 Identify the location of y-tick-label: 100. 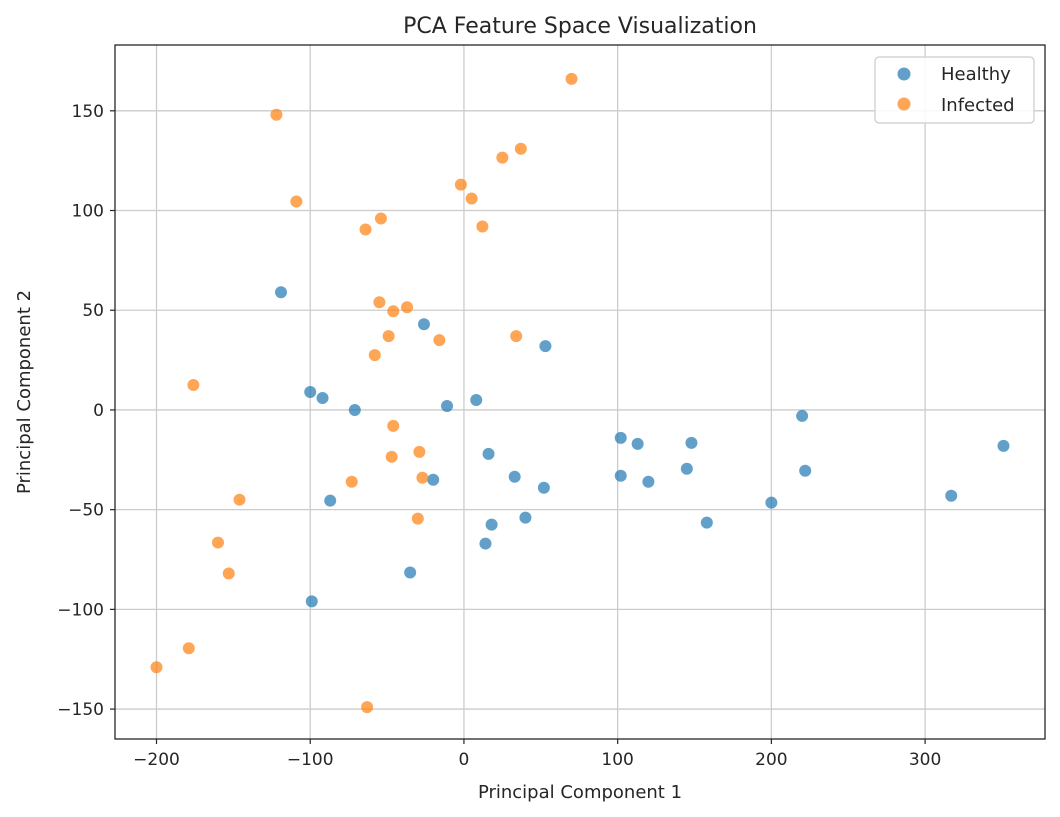
(88, 212).